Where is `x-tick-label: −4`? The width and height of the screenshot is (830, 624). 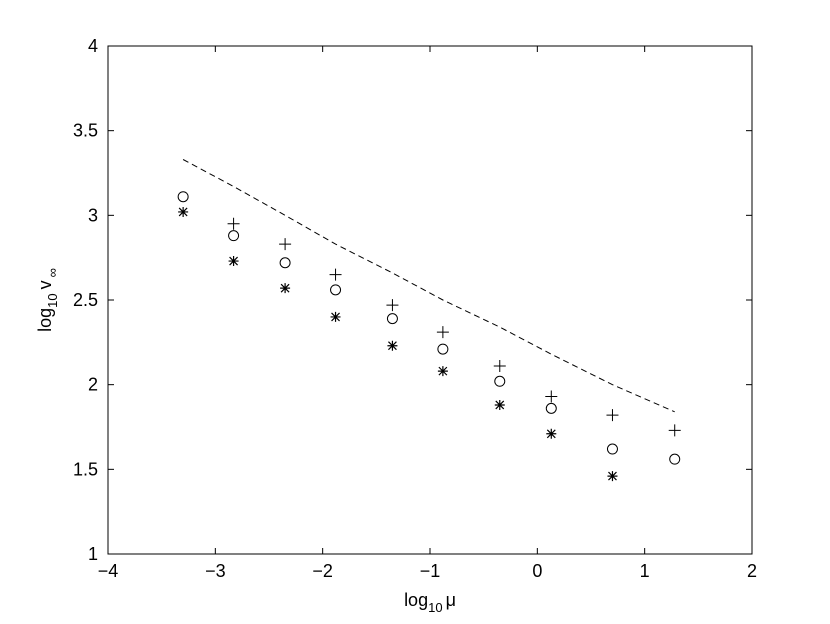 x-tick-label: −4 is located at coordinates (108, 571).